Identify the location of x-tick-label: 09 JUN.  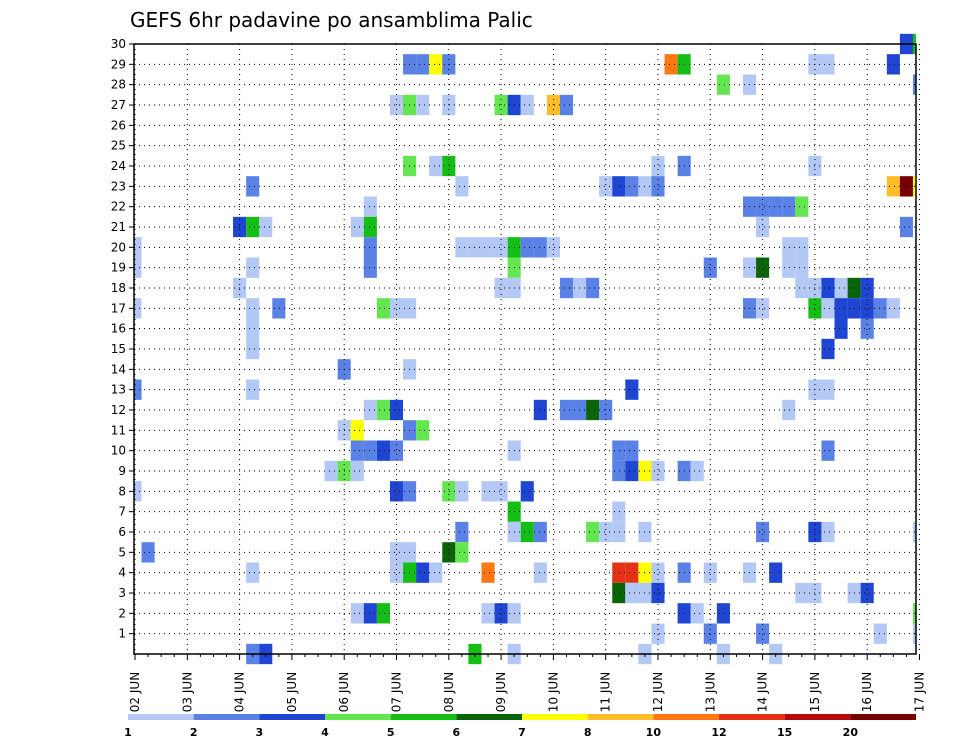
(501, 692).